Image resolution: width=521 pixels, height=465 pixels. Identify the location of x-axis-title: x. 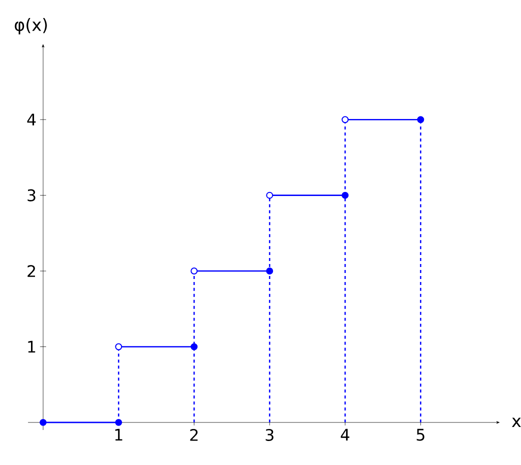
(516, 423).